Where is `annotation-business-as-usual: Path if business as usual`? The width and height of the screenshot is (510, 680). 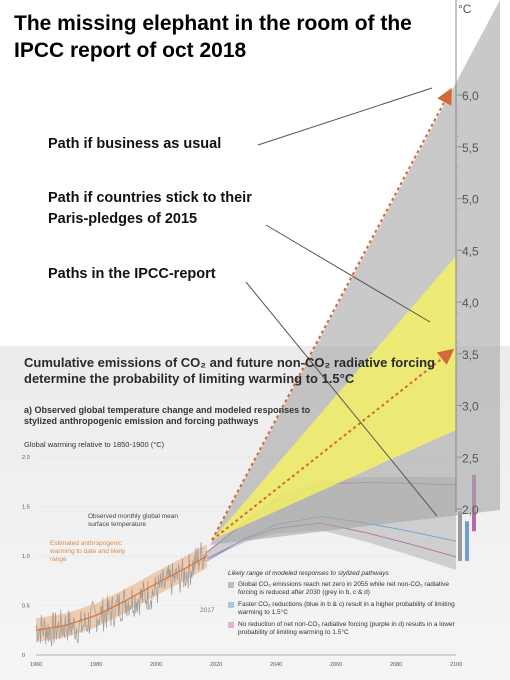
annotation-business-as-usual: Path if business as usual is located at coordinates (135, 144).